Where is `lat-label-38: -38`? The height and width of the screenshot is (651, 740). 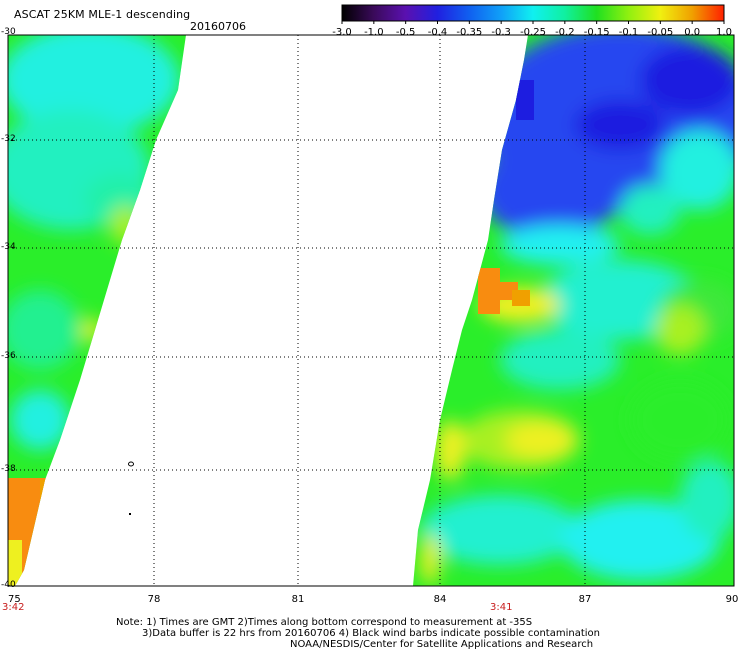
lat-label-38: -38 is located at coordinates (8, 469).